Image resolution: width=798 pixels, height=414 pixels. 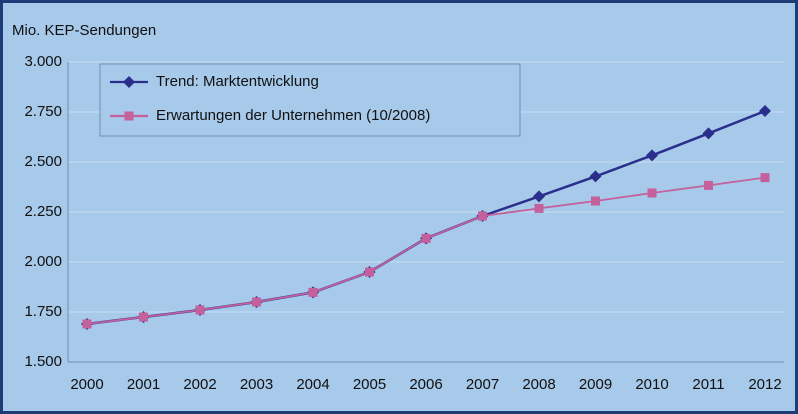 What do you see at coordinates (595, 384) in the screenshot?
I see `x-tick-label: 2009` at bounding box center [595, 384].